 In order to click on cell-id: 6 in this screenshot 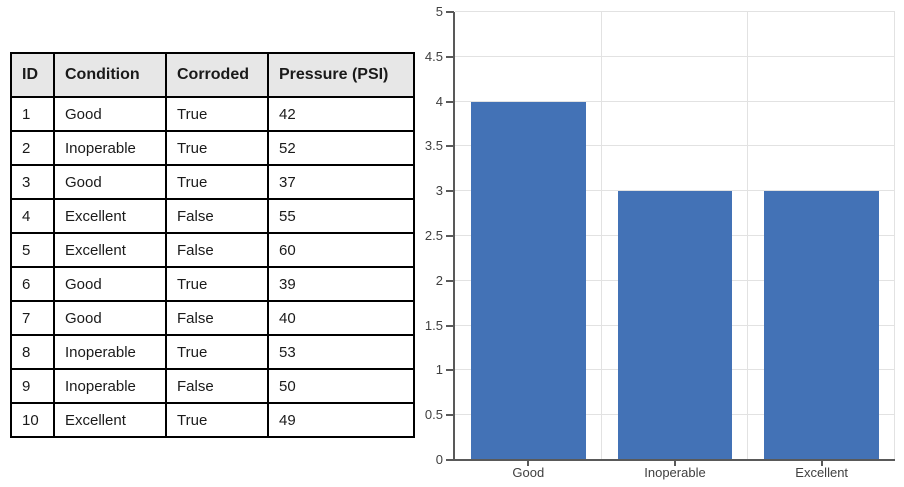, I will do `click(32, 284)`.